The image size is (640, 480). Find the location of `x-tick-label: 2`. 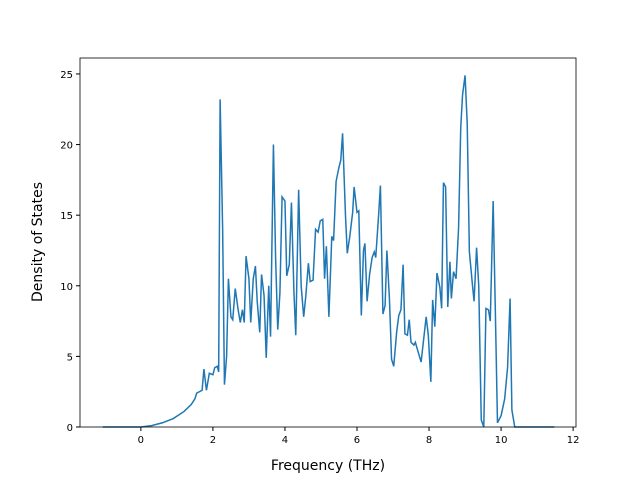

x-tick-label: 2 is located at coordinates (213, 440).